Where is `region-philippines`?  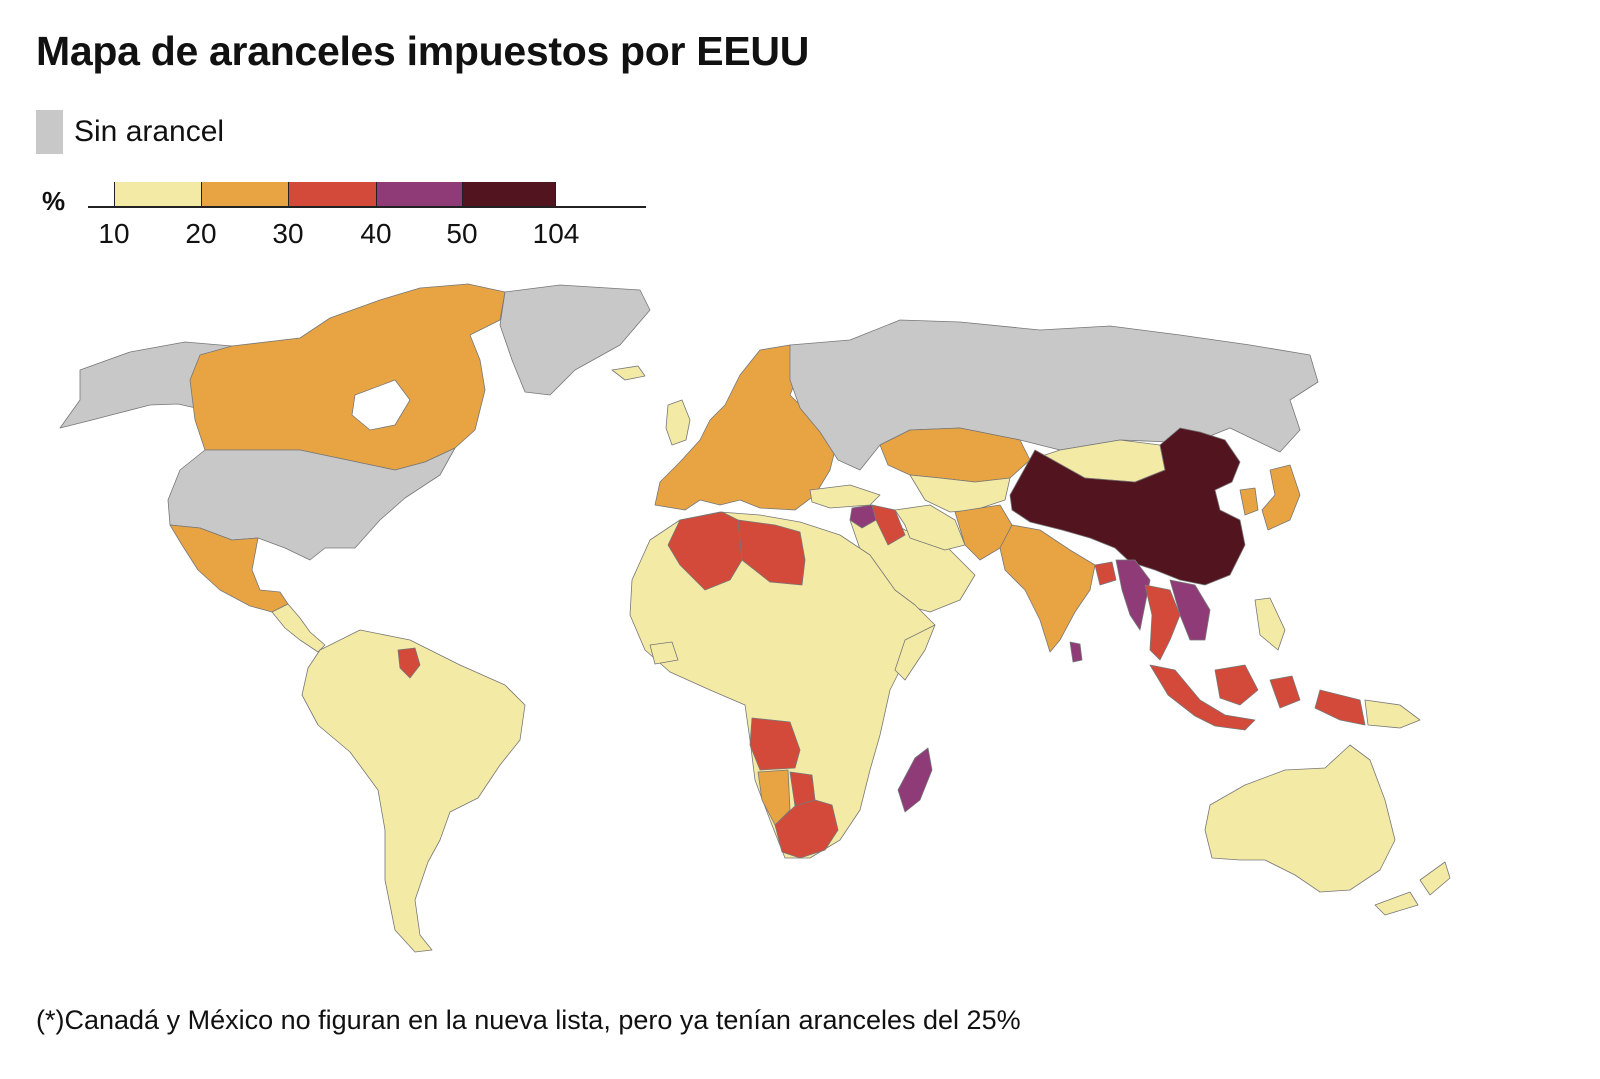 region-philippines is located at coordinates (1270, 624).